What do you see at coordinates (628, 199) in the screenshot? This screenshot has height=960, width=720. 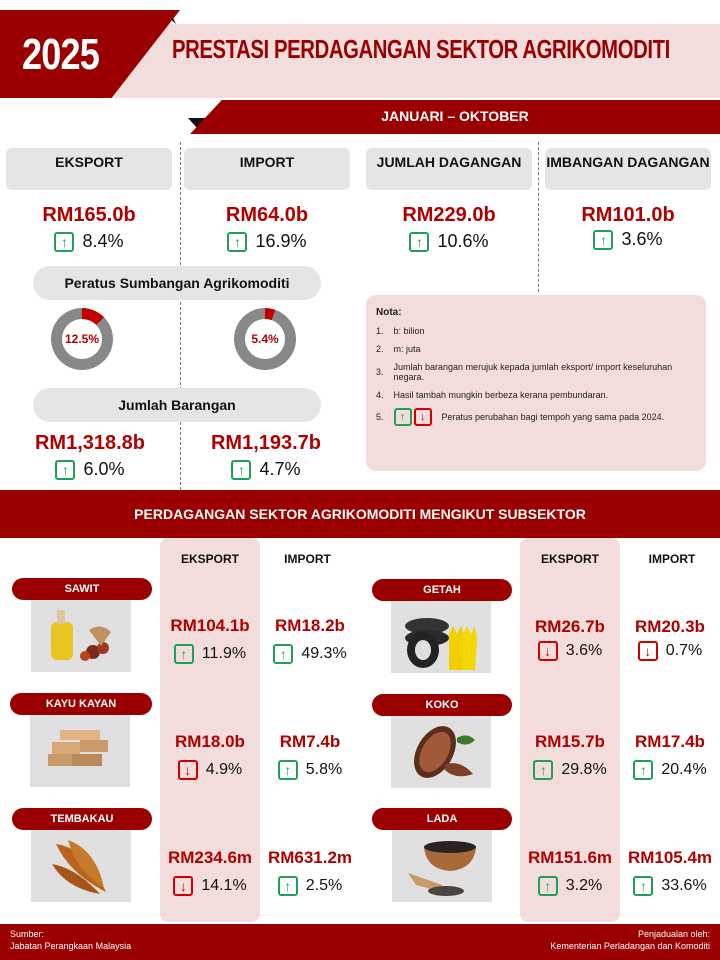 I see `card-imbangan-dagangan: IMBANGAN DAGANGAN RM101.0b ↑ 3.6%` at bounding box center [628, 199].